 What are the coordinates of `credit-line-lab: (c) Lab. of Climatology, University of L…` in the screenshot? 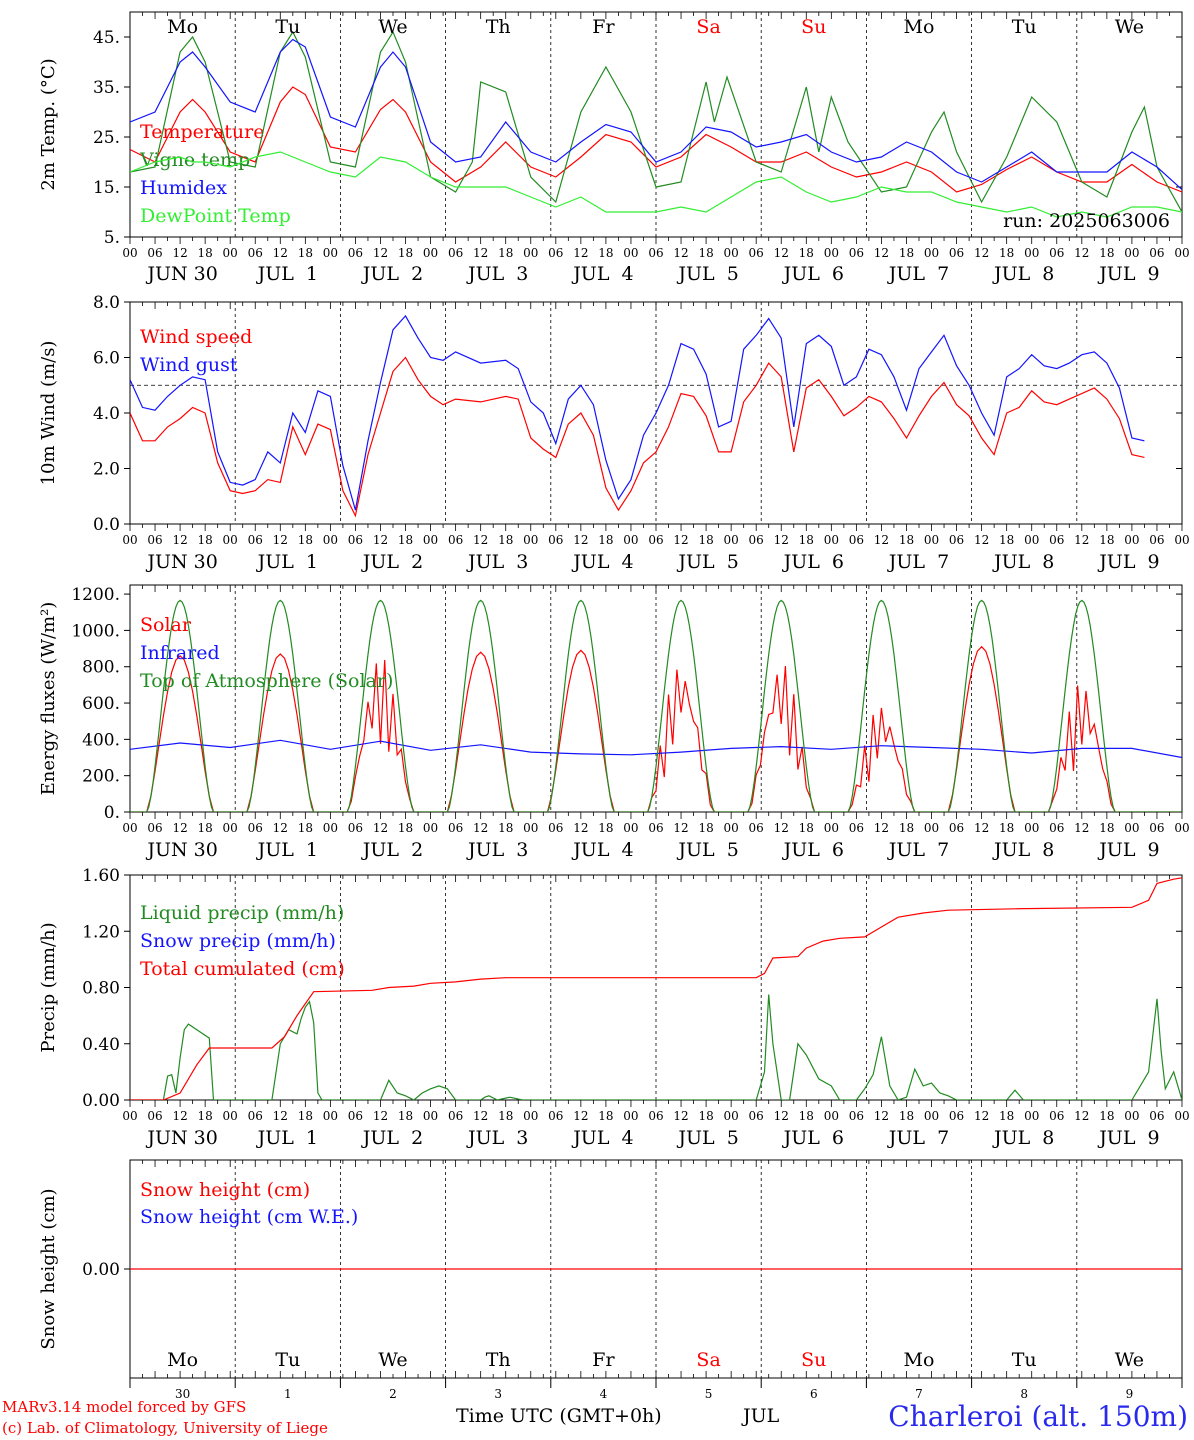 It's located at (165, 1428).